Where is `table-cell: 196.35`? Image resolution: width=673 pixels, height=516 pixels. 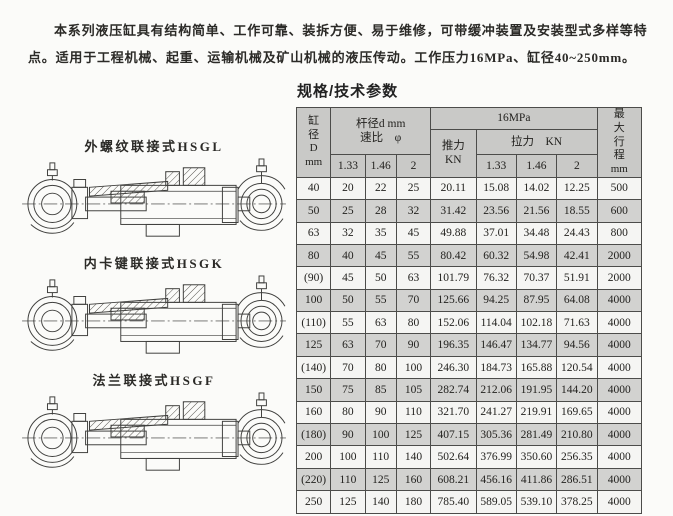
table-cell: 196.35 is located at coordinates (453, 345).